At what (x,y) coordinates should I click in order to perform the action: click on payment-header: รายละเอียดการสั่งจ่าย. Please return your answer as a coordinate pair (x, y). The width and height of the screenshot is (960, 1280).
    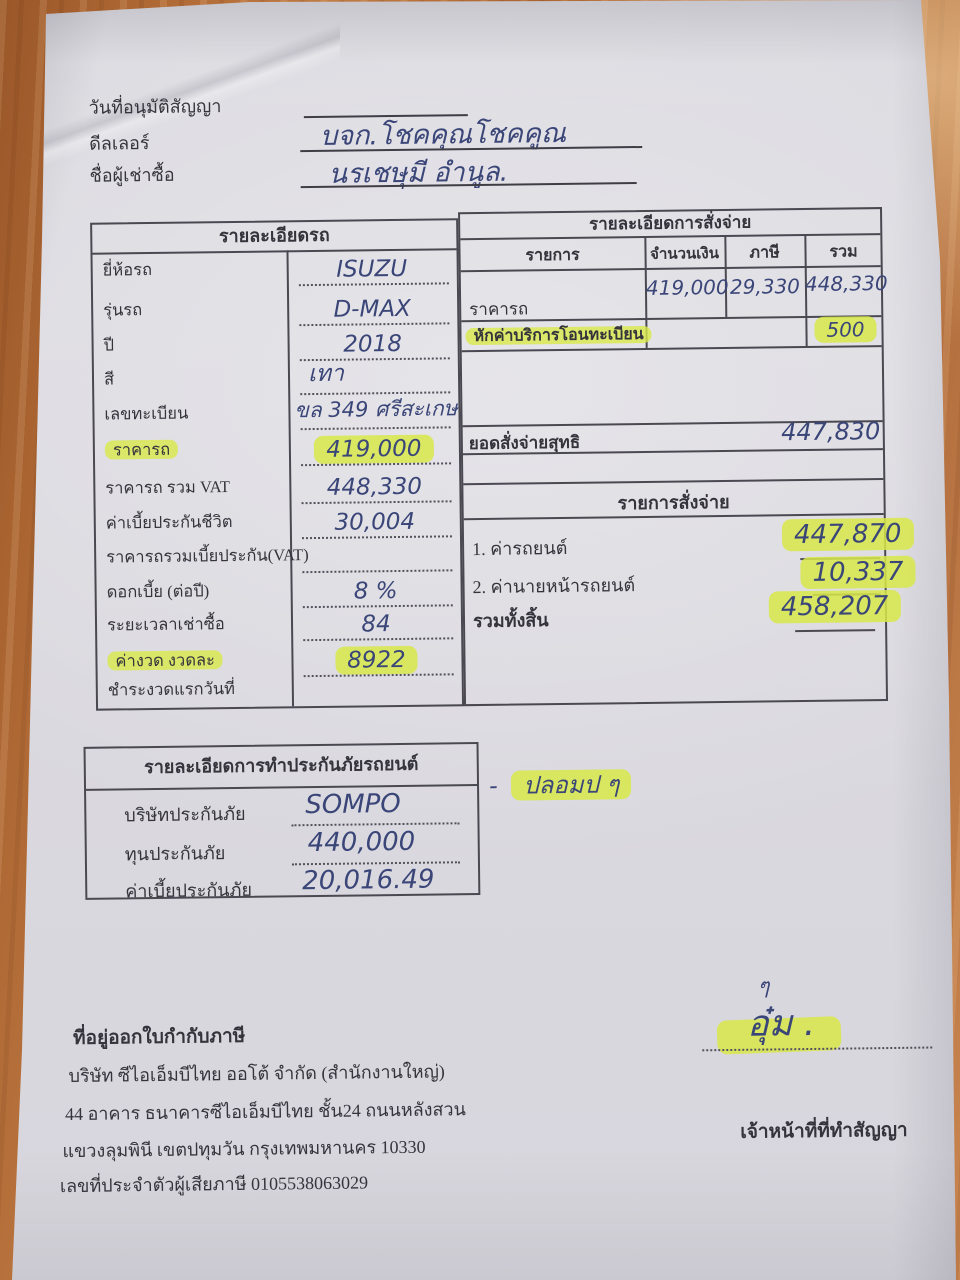
    Looking at the image, I should click on (670, 225).